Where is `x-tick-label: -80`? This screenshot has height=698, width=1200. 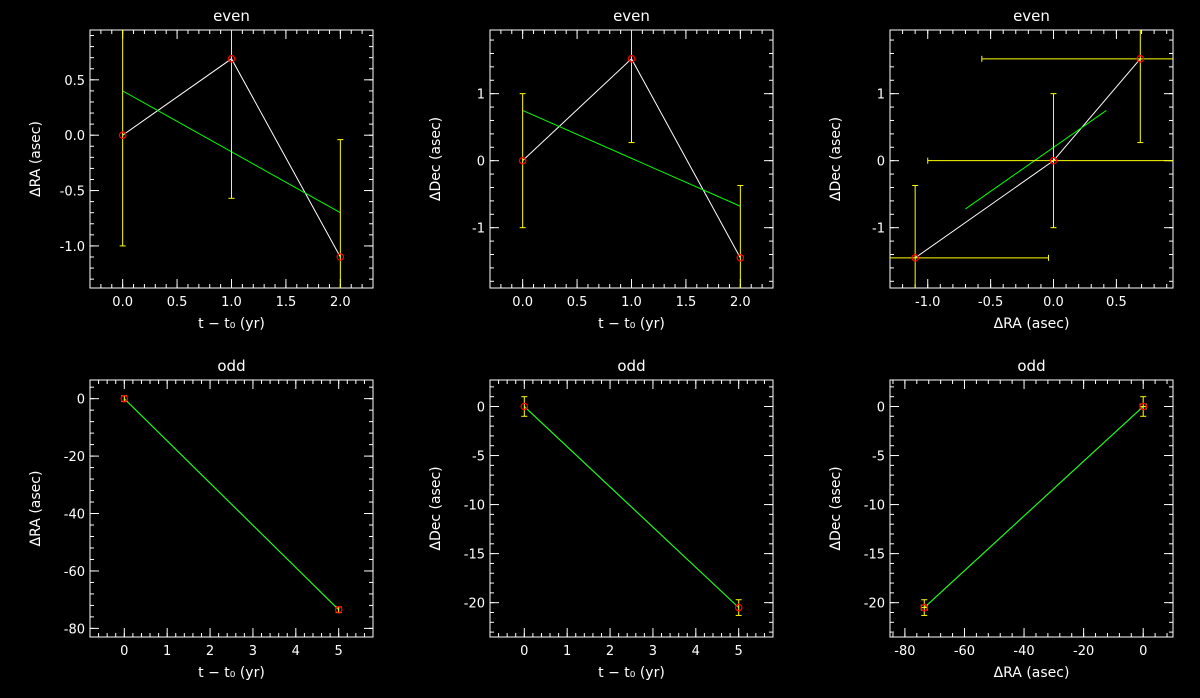
x-tick-label: -80 is located at coordinates (904, 651).